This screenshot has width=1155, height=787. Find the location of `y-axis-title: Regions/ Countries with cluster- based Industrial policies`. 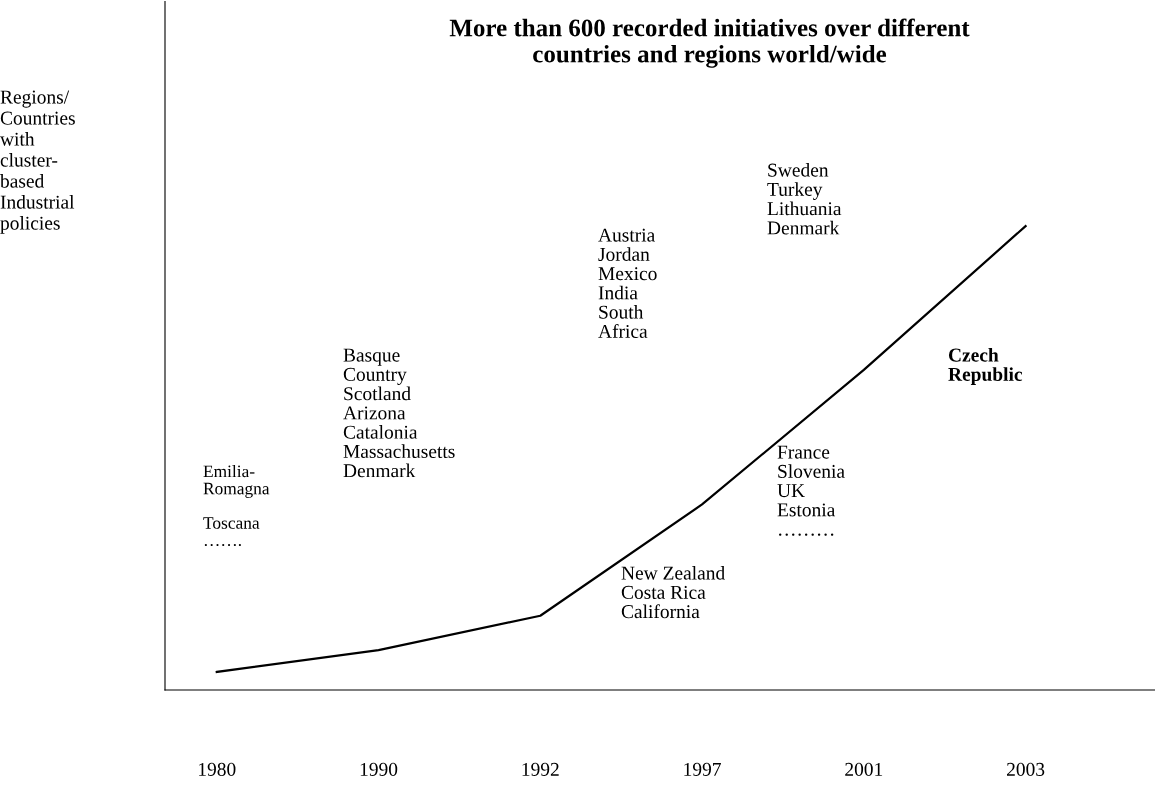

y-axis-title: Regions/ Countries with cluster- based Industrial policies is located at coordinates (37, 162).